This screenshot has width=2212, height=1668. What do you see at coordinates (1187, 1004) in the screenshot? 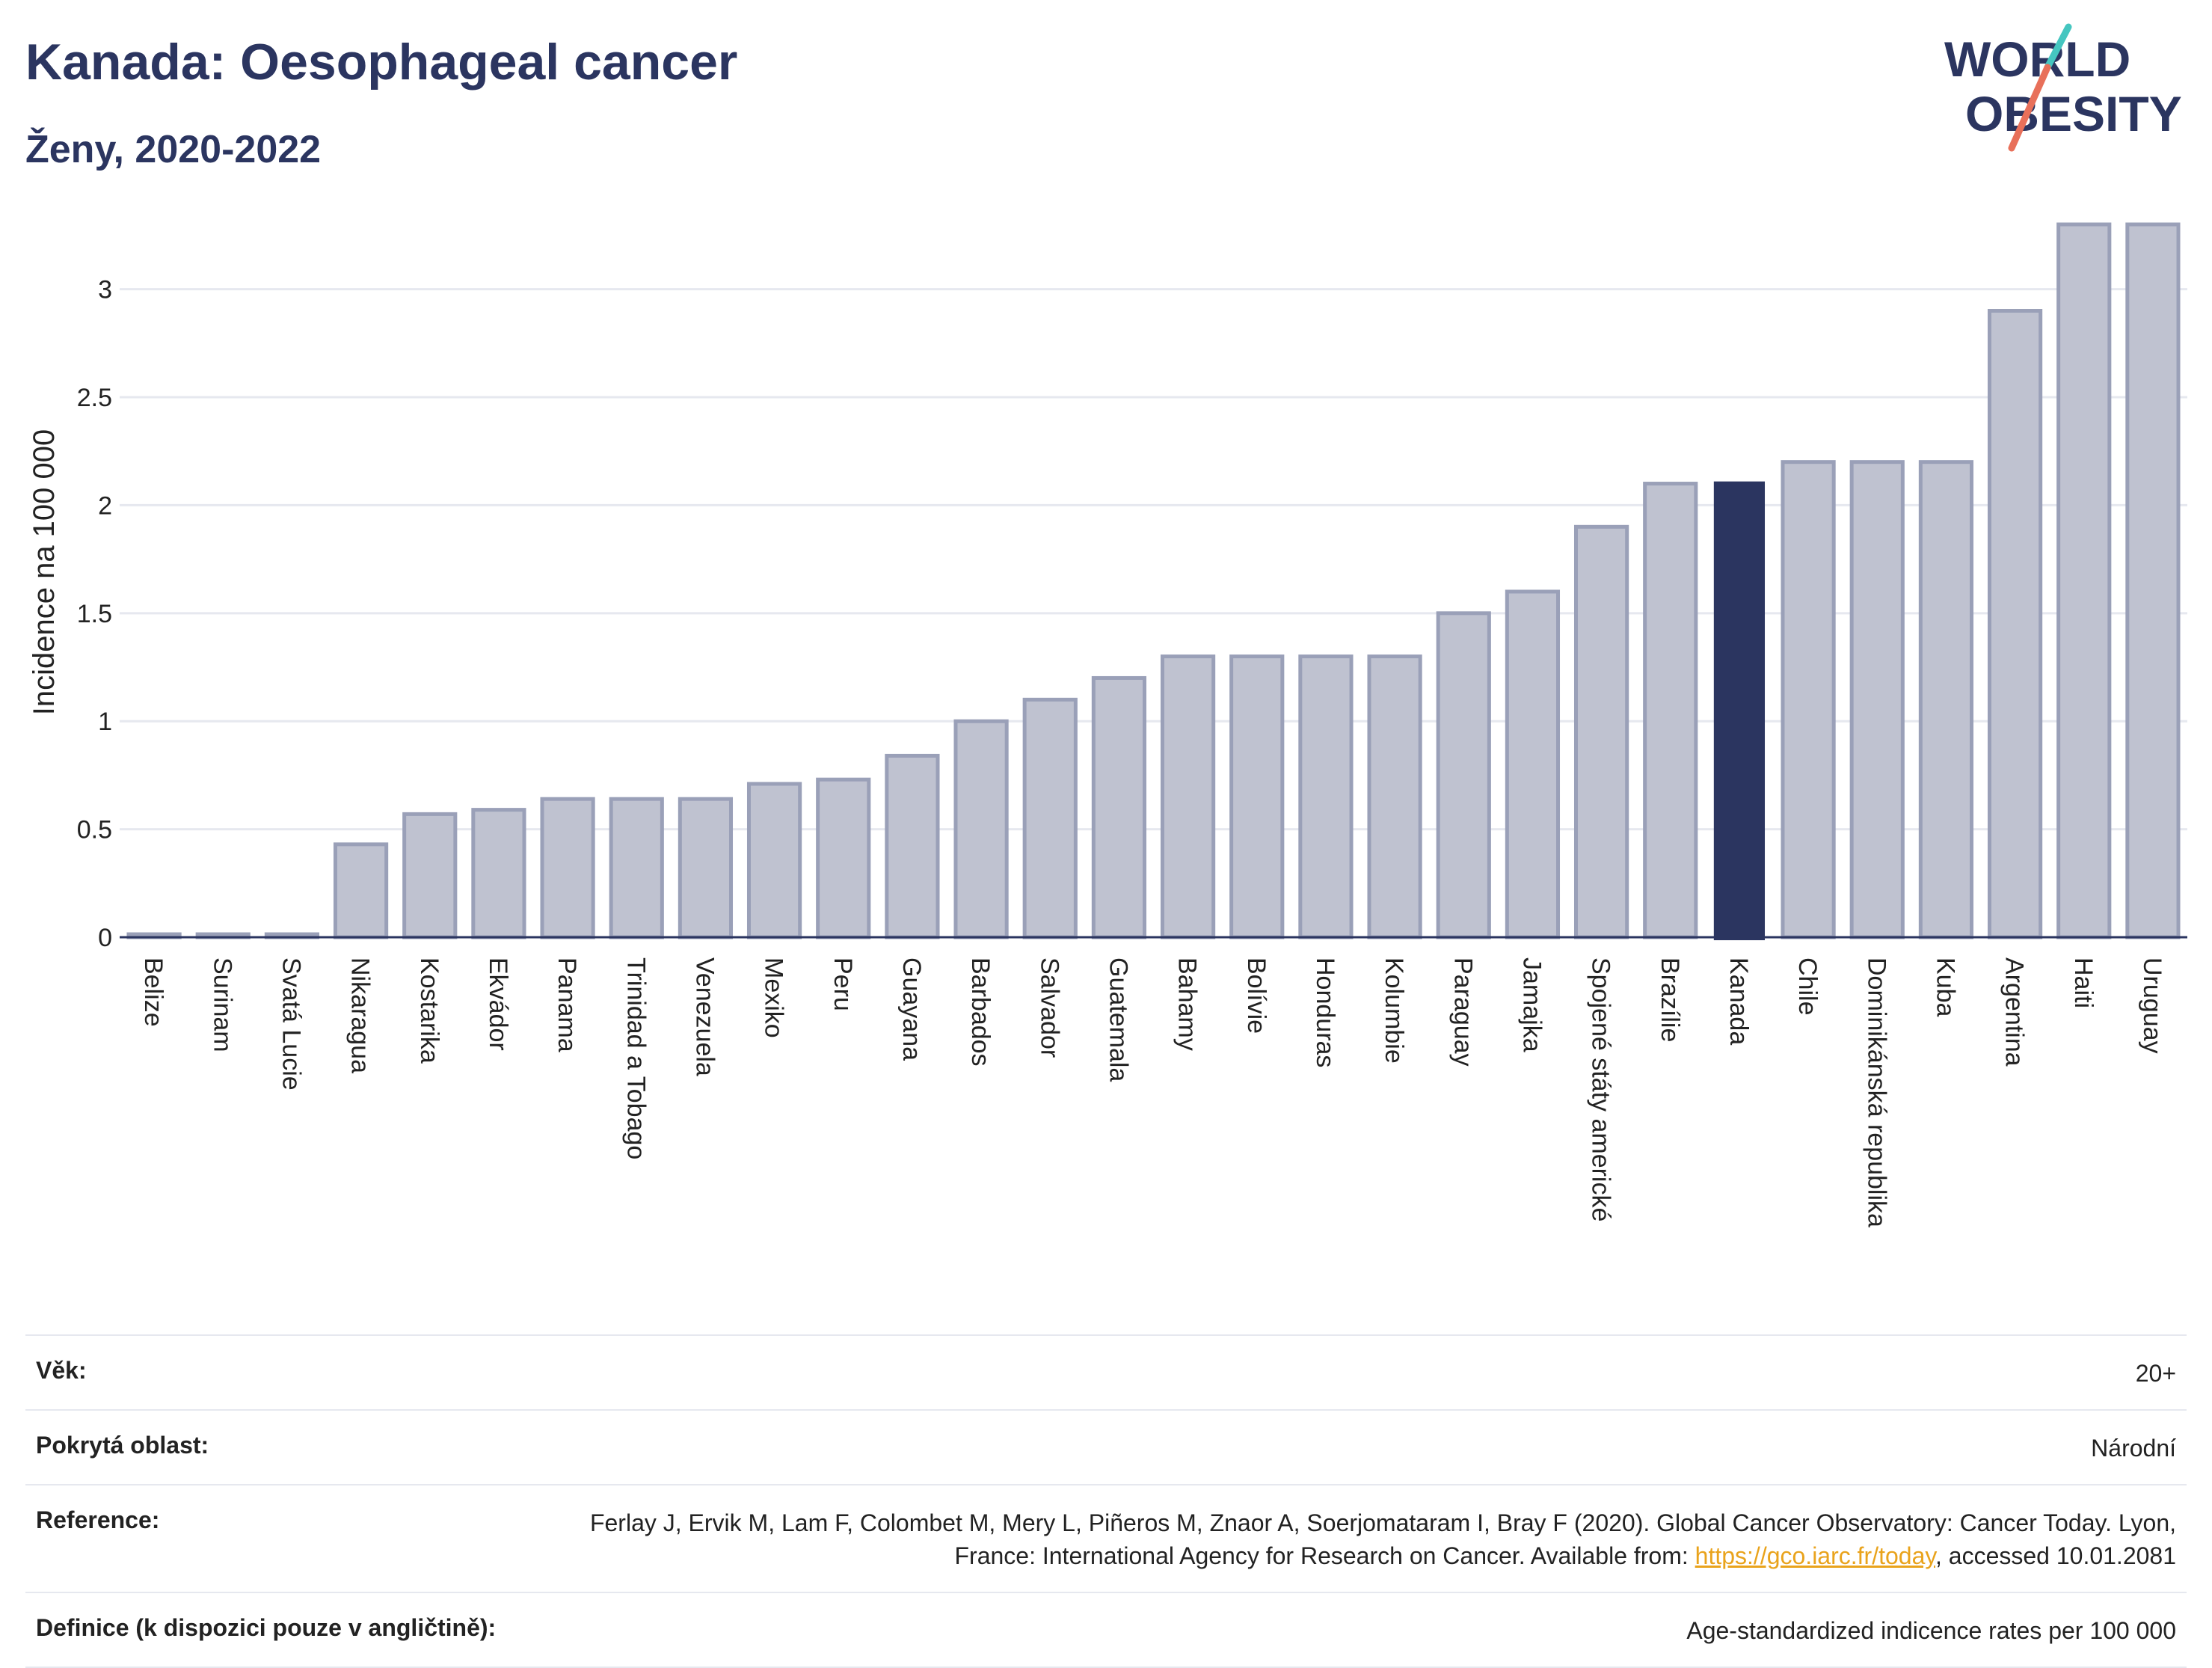
I see `x-tick-label: Bahamy` at bounding box center [1187, 1004].